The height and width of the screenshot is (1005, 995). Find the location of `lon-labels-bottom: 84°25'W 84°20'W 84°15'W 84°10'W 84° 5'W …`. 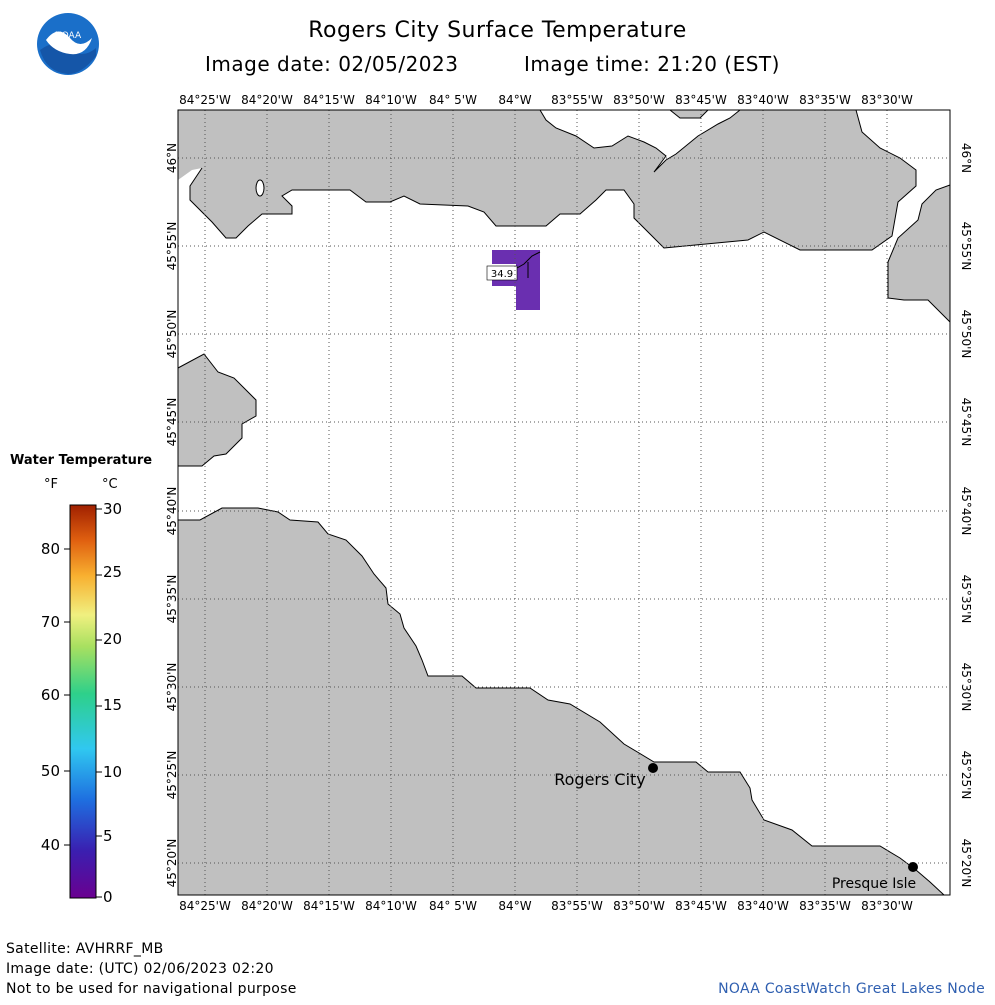

lon-labels-bottom: 84°25'W 84°20'W 84°15'W 84°10'W 84° 5'W … is located at coordinates (546, 906).